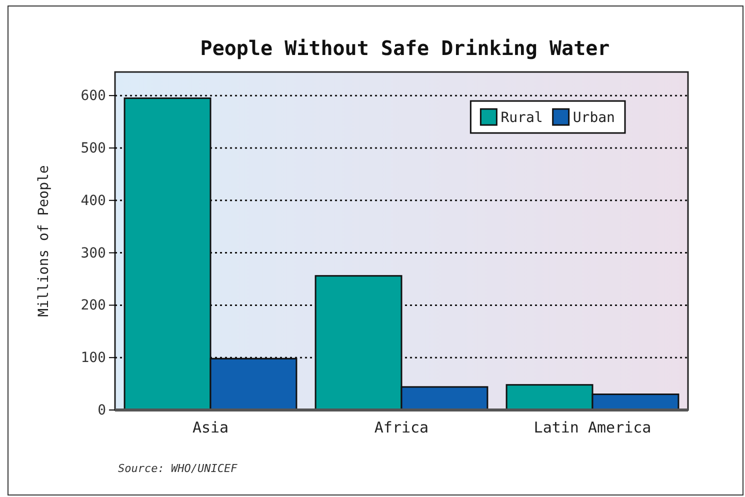  What do you see at coordinates (210, 427) in the screenshot?
I see `x-tick-label: Asia` at bounding box center [210, 427].